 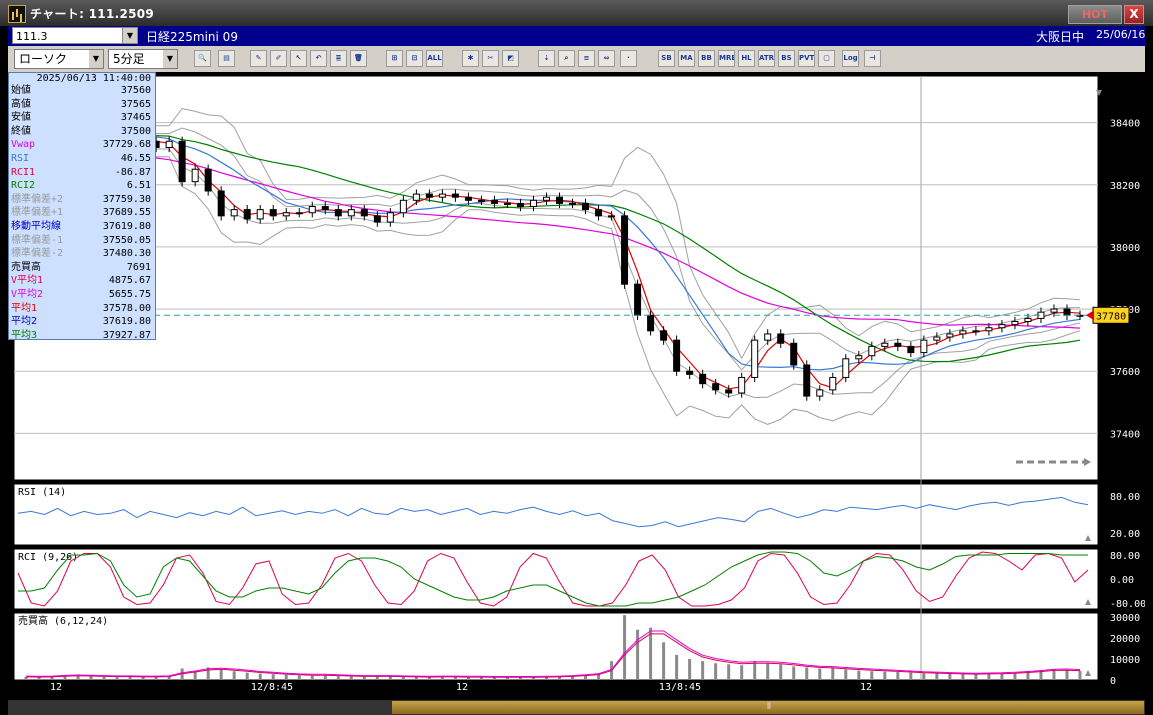 What do you see at coordinates (434, 58) in the screenshot?
I see `all-button: ALL` at bounding box center [434, 58].